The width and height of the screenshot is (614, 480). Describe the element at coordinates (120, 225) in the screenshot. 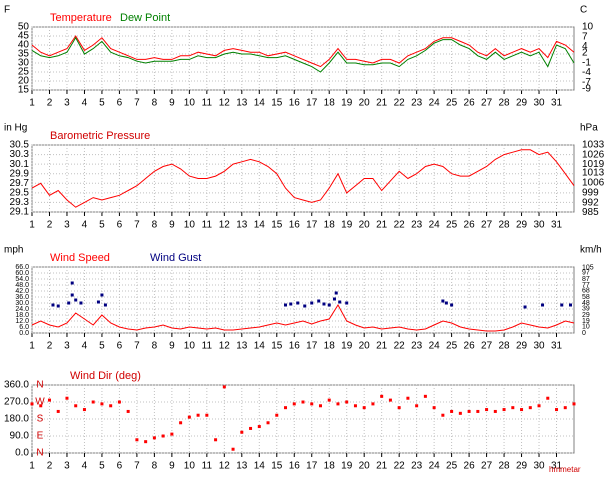

I see `x-tick-label: 6` at that location.